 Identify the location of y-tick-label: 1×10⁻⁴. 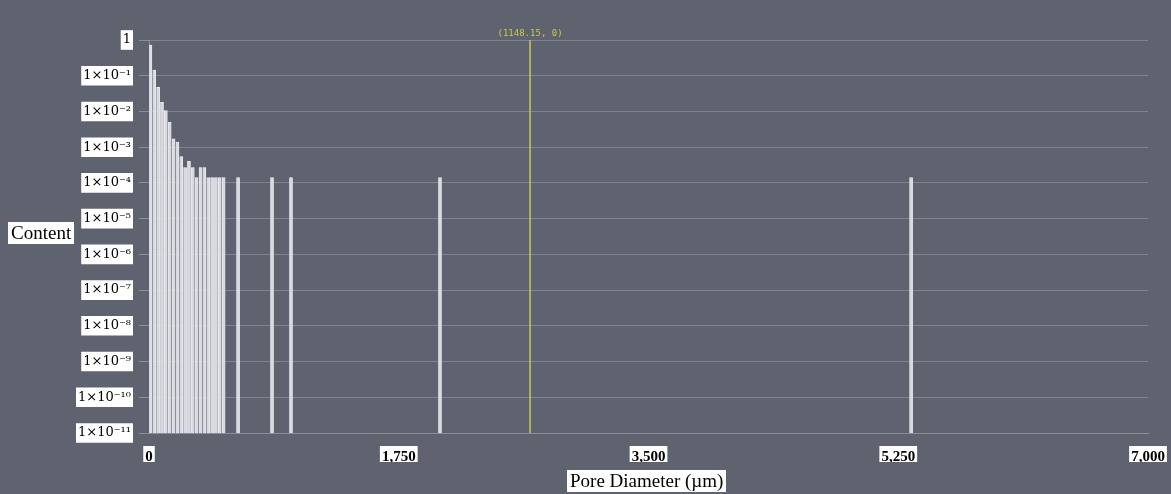
(107, 182).